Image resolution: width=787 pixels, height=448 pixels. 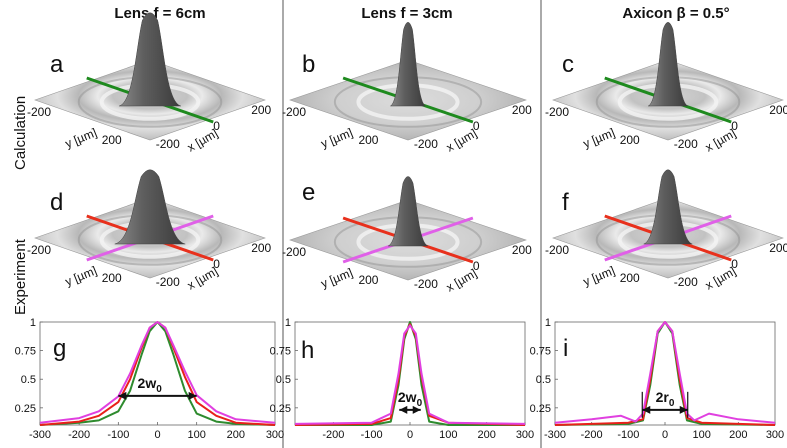 What do you see at coordinates (307, 350) in the screenshot?
I see `panel-letter-h: h` at bounding box center [307, 350].